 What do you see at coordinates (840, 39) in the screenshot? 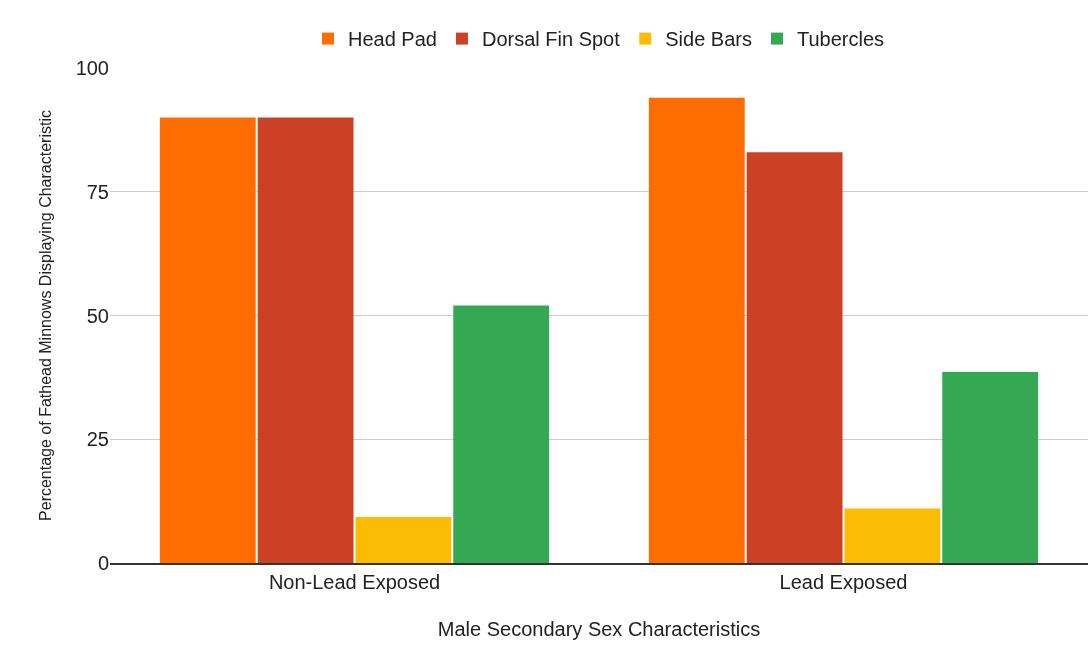
I see `legend-label: Tubercles` at bounding box center [840, 39].